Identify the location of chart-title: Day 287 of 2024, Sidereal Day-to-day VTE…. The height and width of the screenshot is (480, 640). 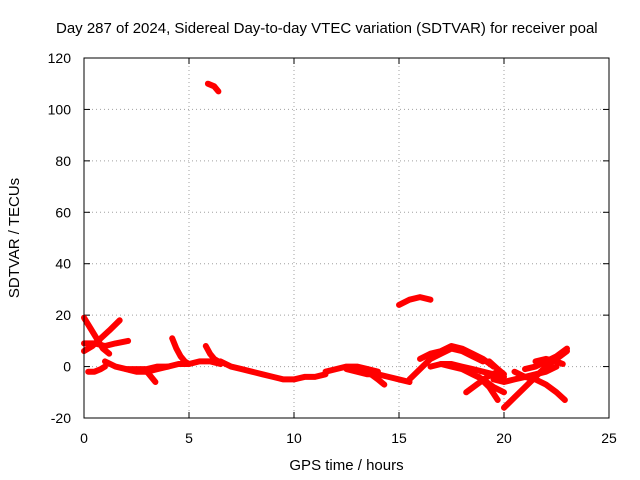
(327, 28).